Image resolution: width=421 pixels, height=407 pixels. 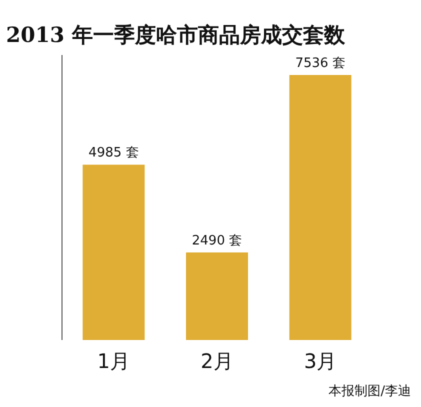 What do you see at coordinates (369, 391) in the screenshot?
I see `text: 本报制图/李迪` at bounding box center [369, 391].